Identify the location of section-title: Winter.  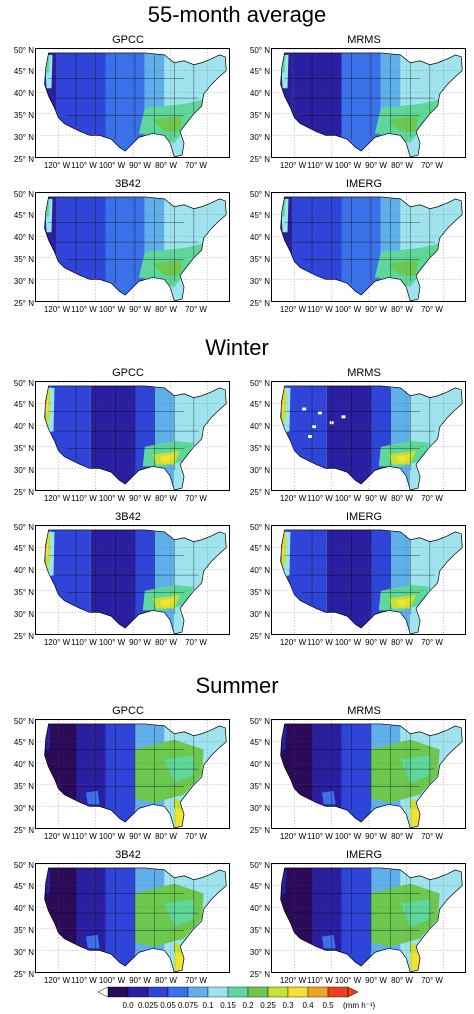
(237, 347).